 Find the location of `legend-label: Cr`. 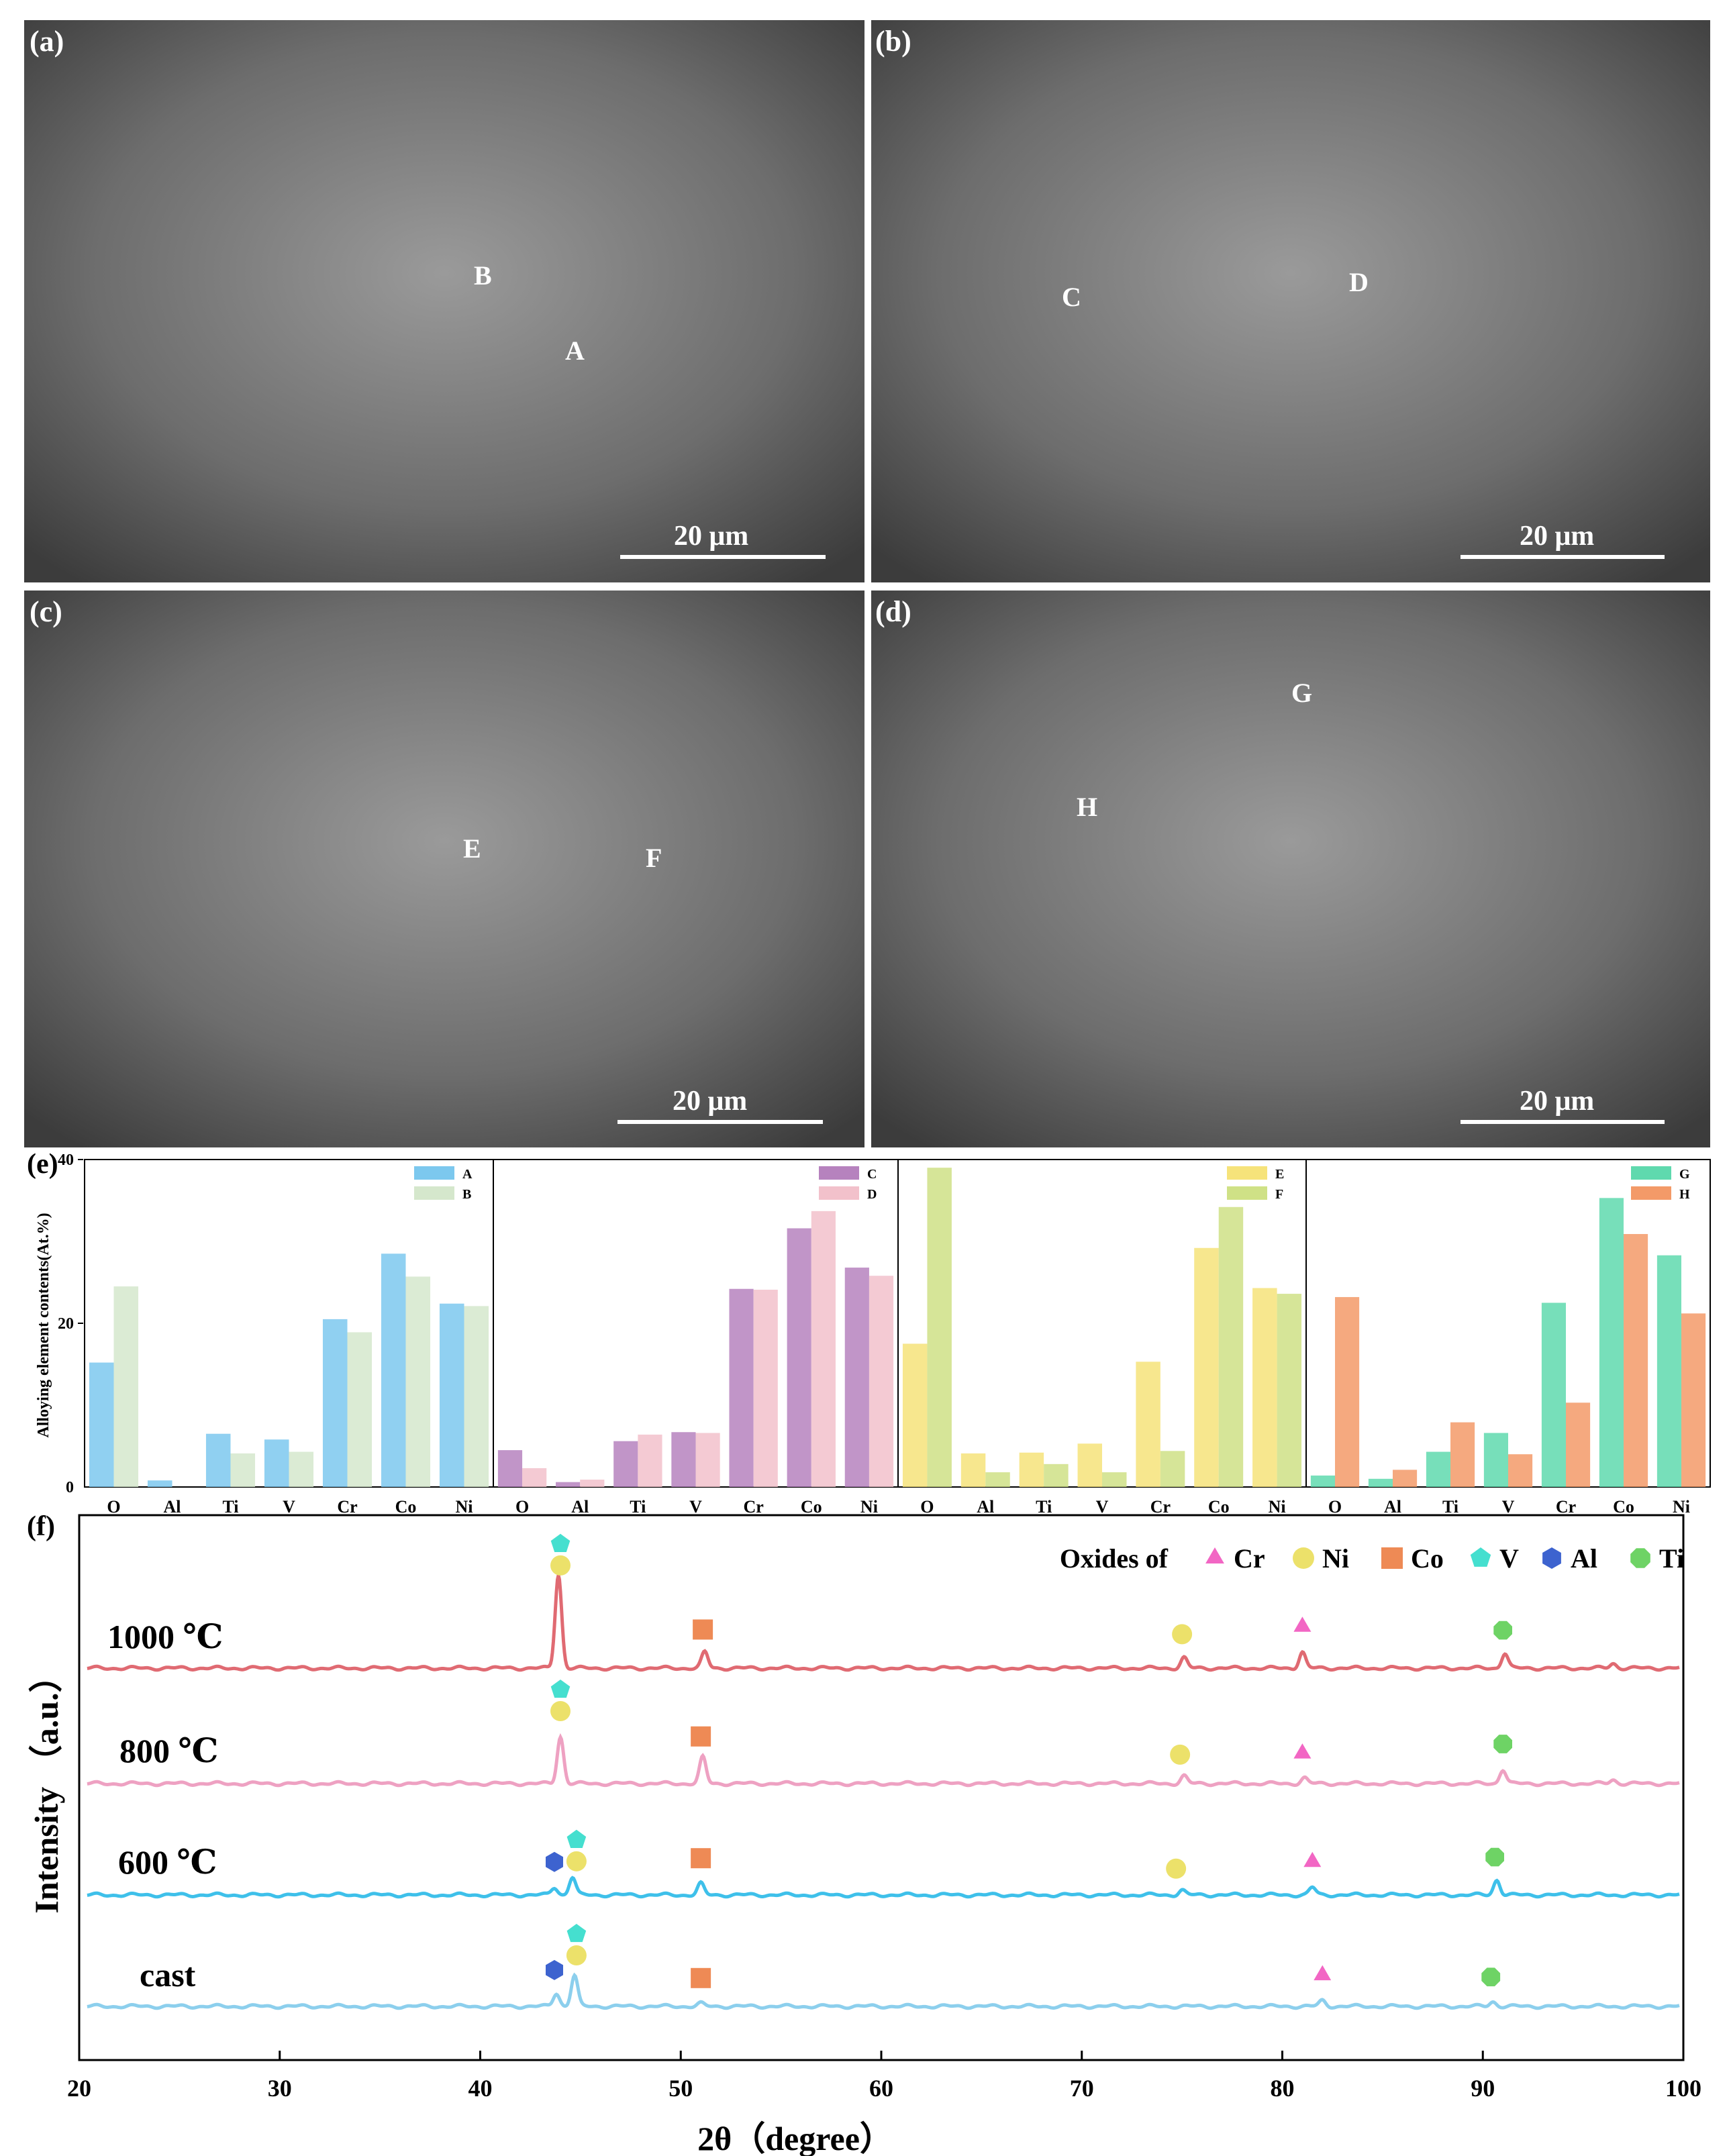

legend-label: Cr is located at coordinates (1249, 1558).